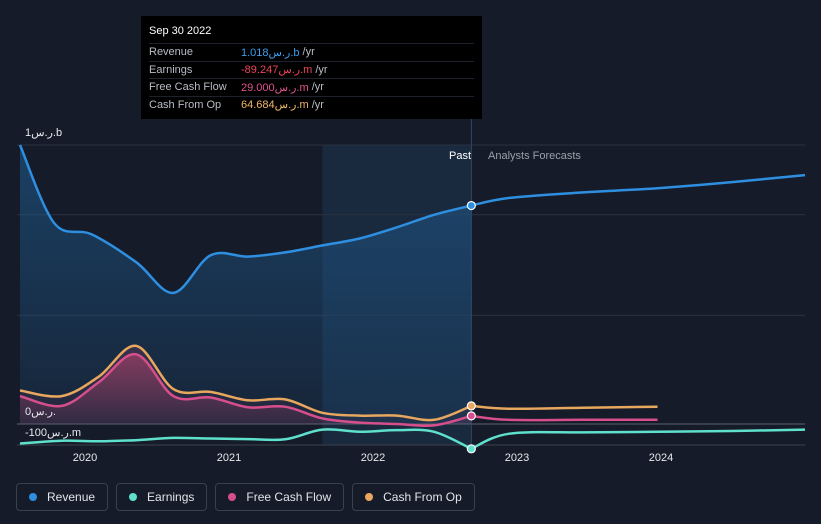 This screenshot has width=821, height=524. What do you see at coordinates (53, 433) in the screenshot?
I see `y-tick-label-bottom: -100ر.س.m` at bounding box center [53, 433].